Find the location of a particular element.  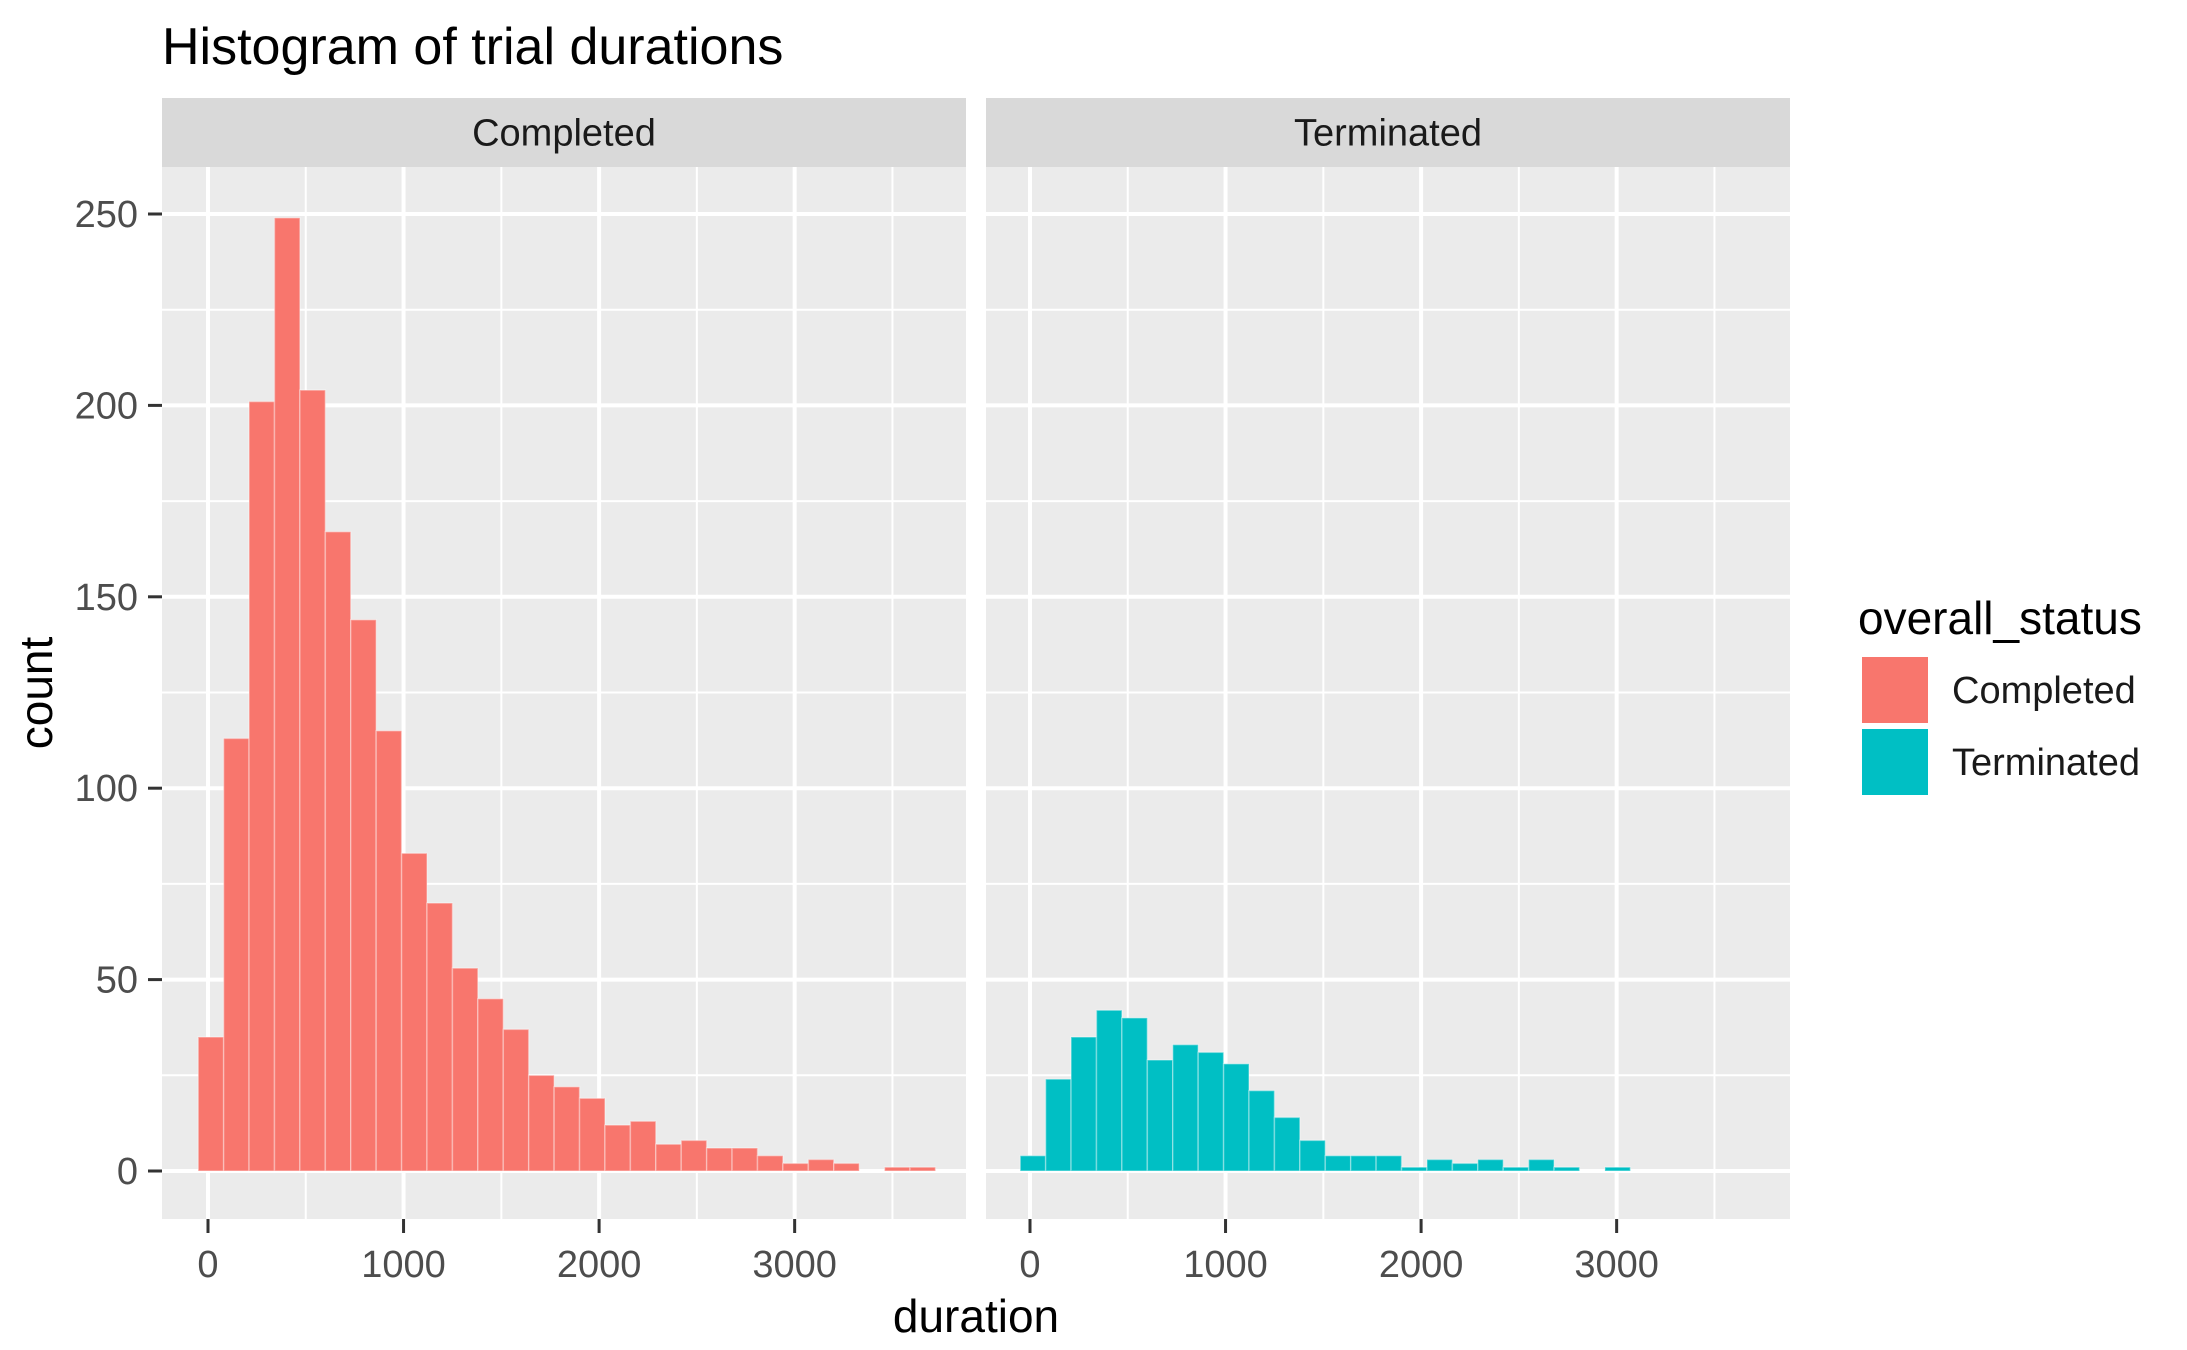

facet-strip-terminated is located at coordinates (1388, 132).